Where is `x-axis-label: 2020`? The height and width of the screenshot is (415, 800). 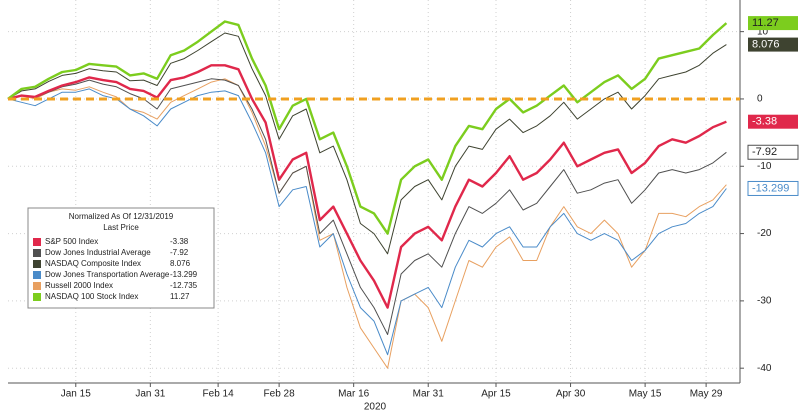
x-axis-label: 2020 is located at coordinates (375, 407).